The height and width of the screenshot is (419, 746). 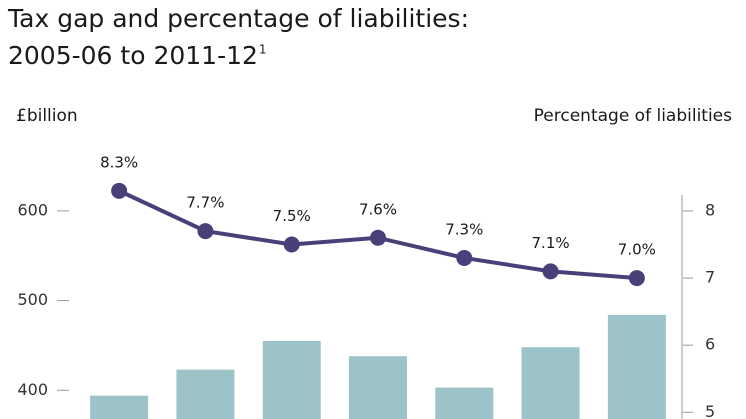 I want to click on data-label: 8.3%, so click(x=119, y=162).